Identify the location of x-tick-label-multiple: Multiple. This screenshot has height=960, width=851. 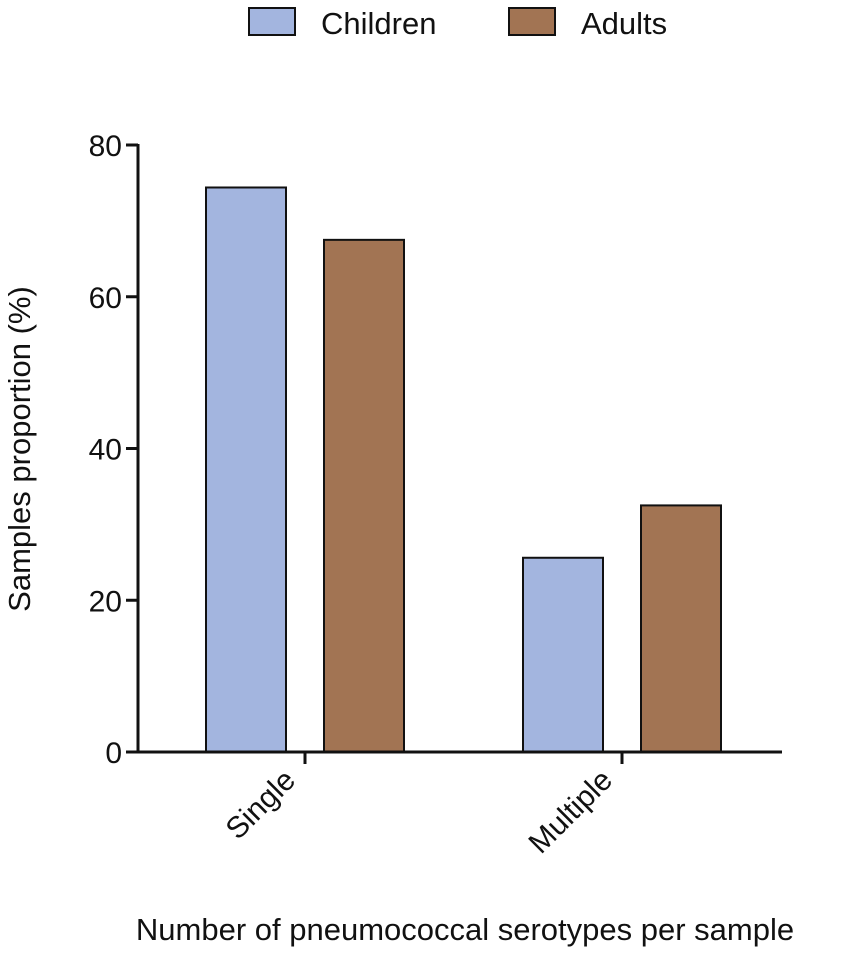
(571, 812).